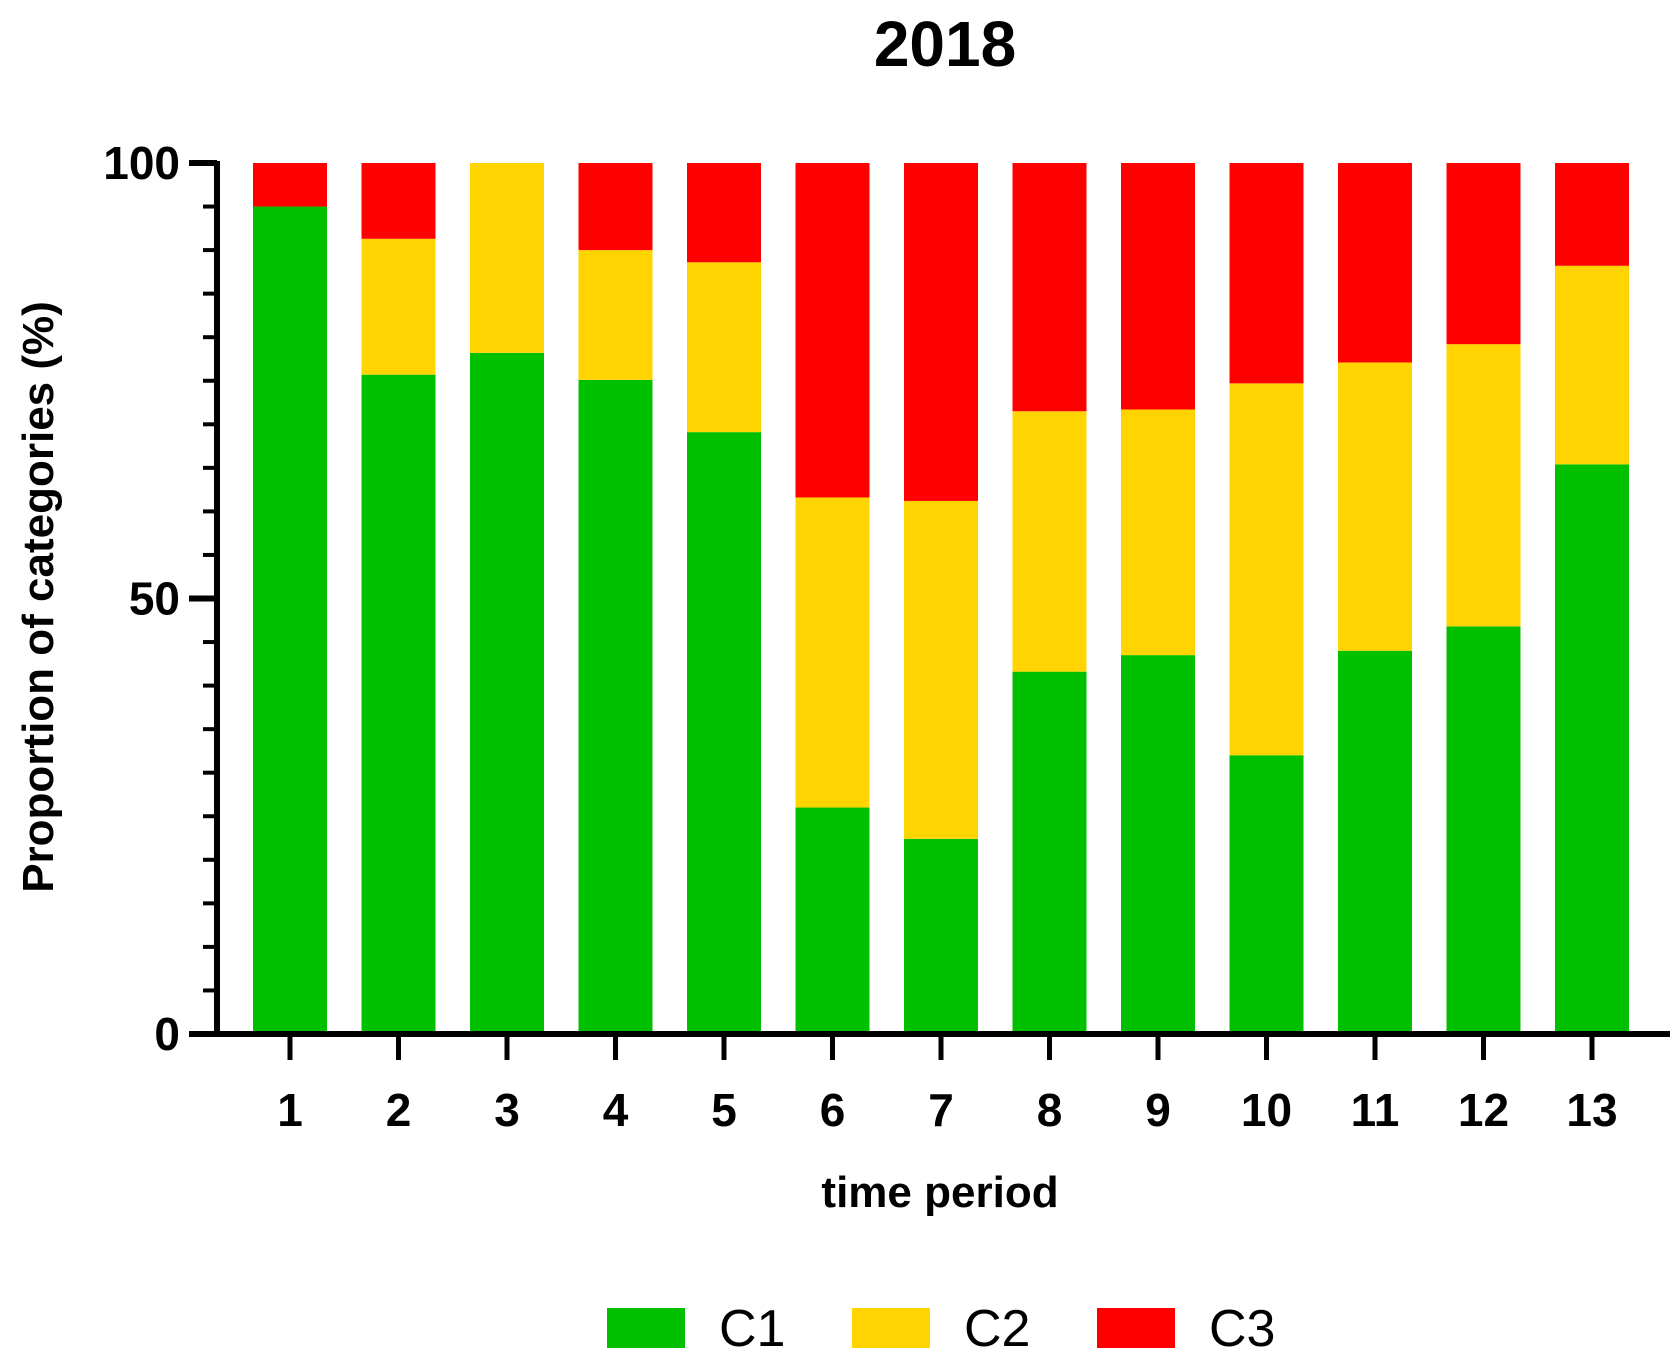  Describe the element at coordinates (752, 1329) in the screenshot. I see `legend-label: C1` at that location.